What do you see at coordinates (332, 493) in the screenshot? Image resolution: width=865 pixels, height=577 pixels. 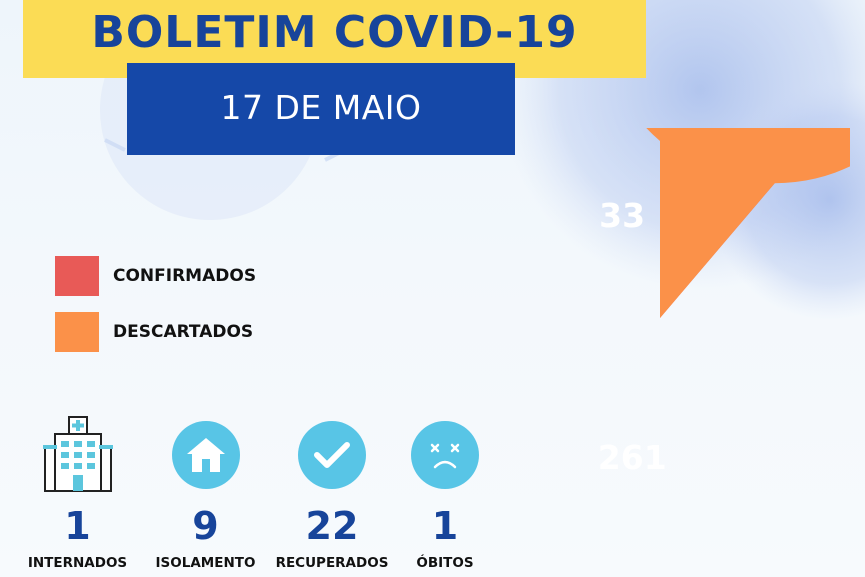 I see `stat-recuperados: 22 RECUPERADOS` at bounding box center [332, 493].